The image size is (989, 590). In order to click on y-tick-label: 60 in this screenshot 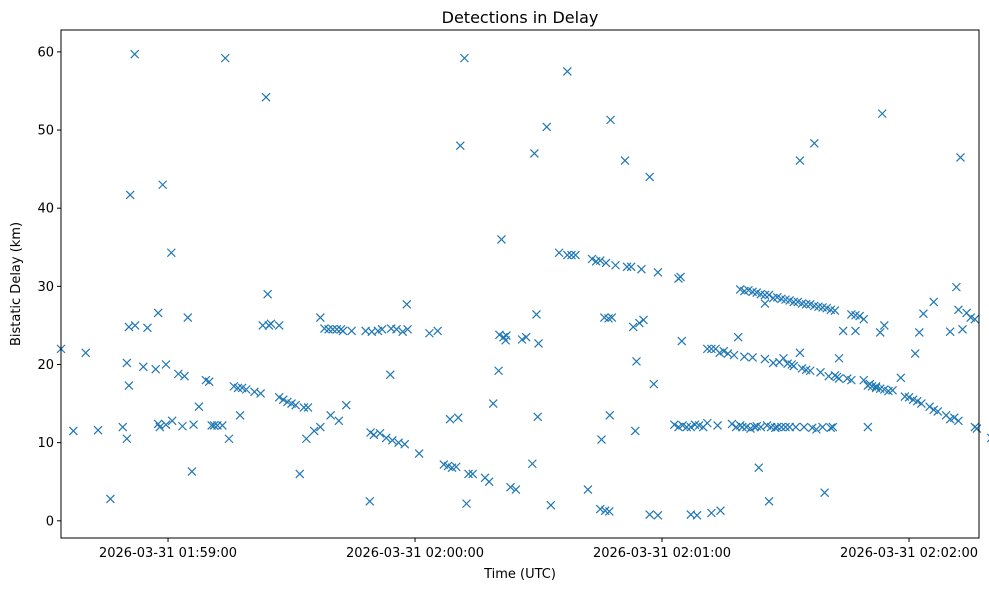, I will do `click(45, 52)`.